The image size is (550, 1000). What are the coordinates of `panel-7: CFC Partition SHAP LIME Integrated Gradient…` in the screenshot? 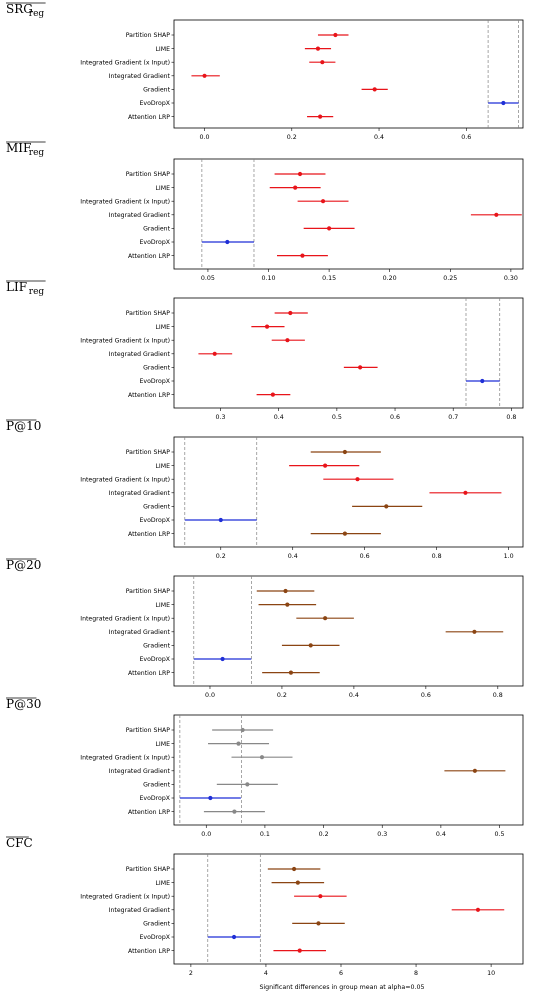 It's located at (265, 906).